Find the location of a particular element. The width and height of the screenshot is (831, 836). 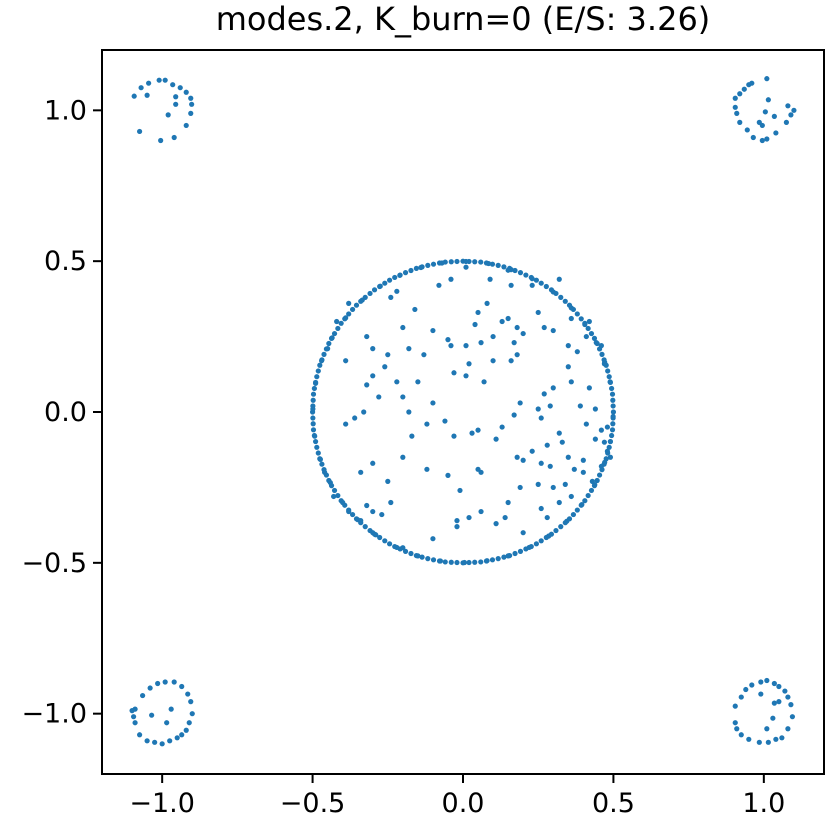

x-tick-label: 0.0 is located at coordinates (463, 803).